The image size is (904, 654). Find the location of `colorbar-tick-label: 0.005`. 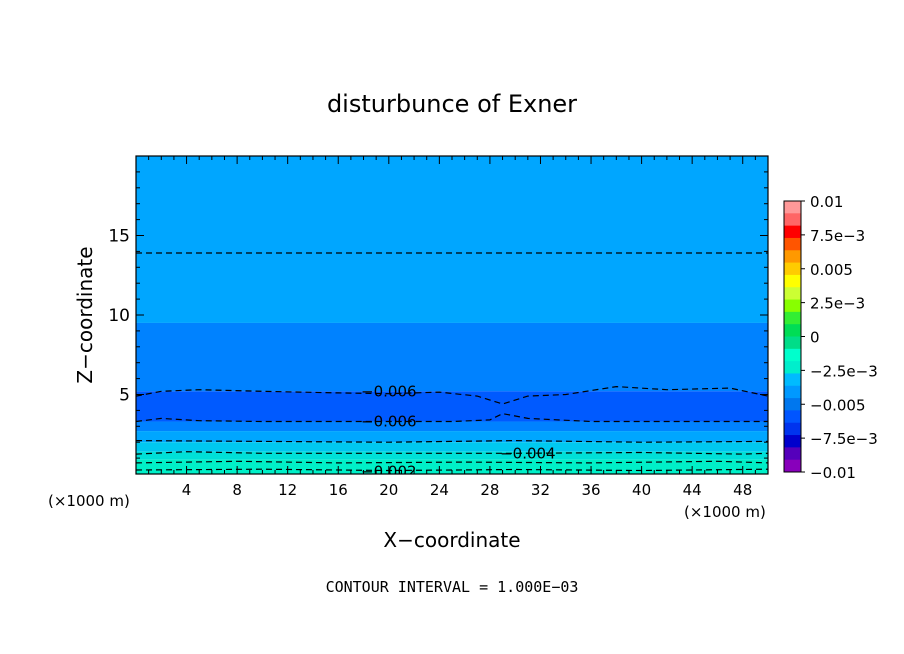

colorbar-tick-label: 0.005 is located at coordinates (831, 270).